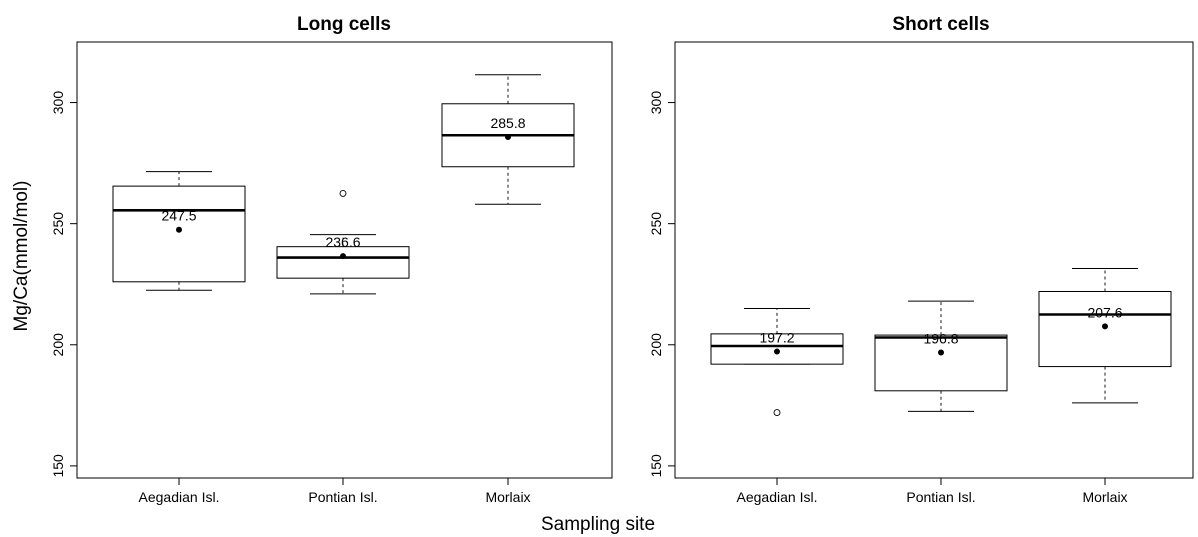  What do you see at coordinates (940, 24) in the screenshot?
I see `panel-title: Short cells` at bounding box center [940, 24].